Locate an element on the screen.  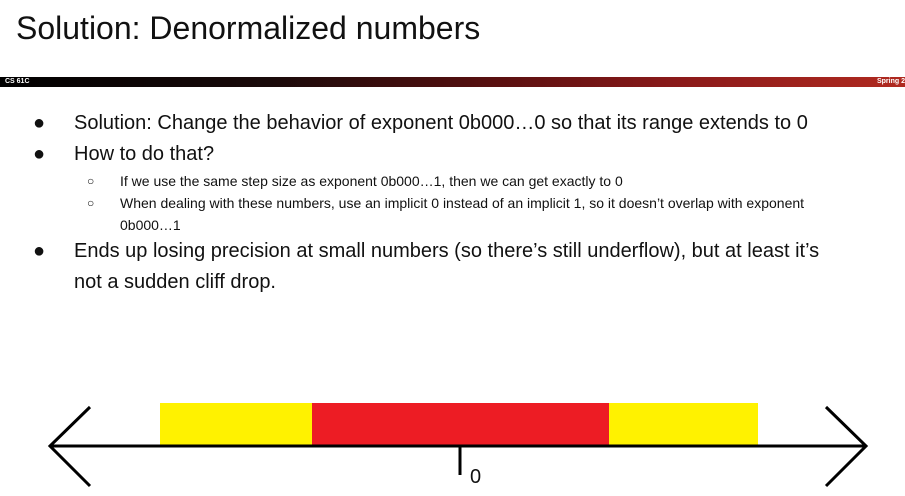
left-arrow-icon is located at coordinates (69, 446).